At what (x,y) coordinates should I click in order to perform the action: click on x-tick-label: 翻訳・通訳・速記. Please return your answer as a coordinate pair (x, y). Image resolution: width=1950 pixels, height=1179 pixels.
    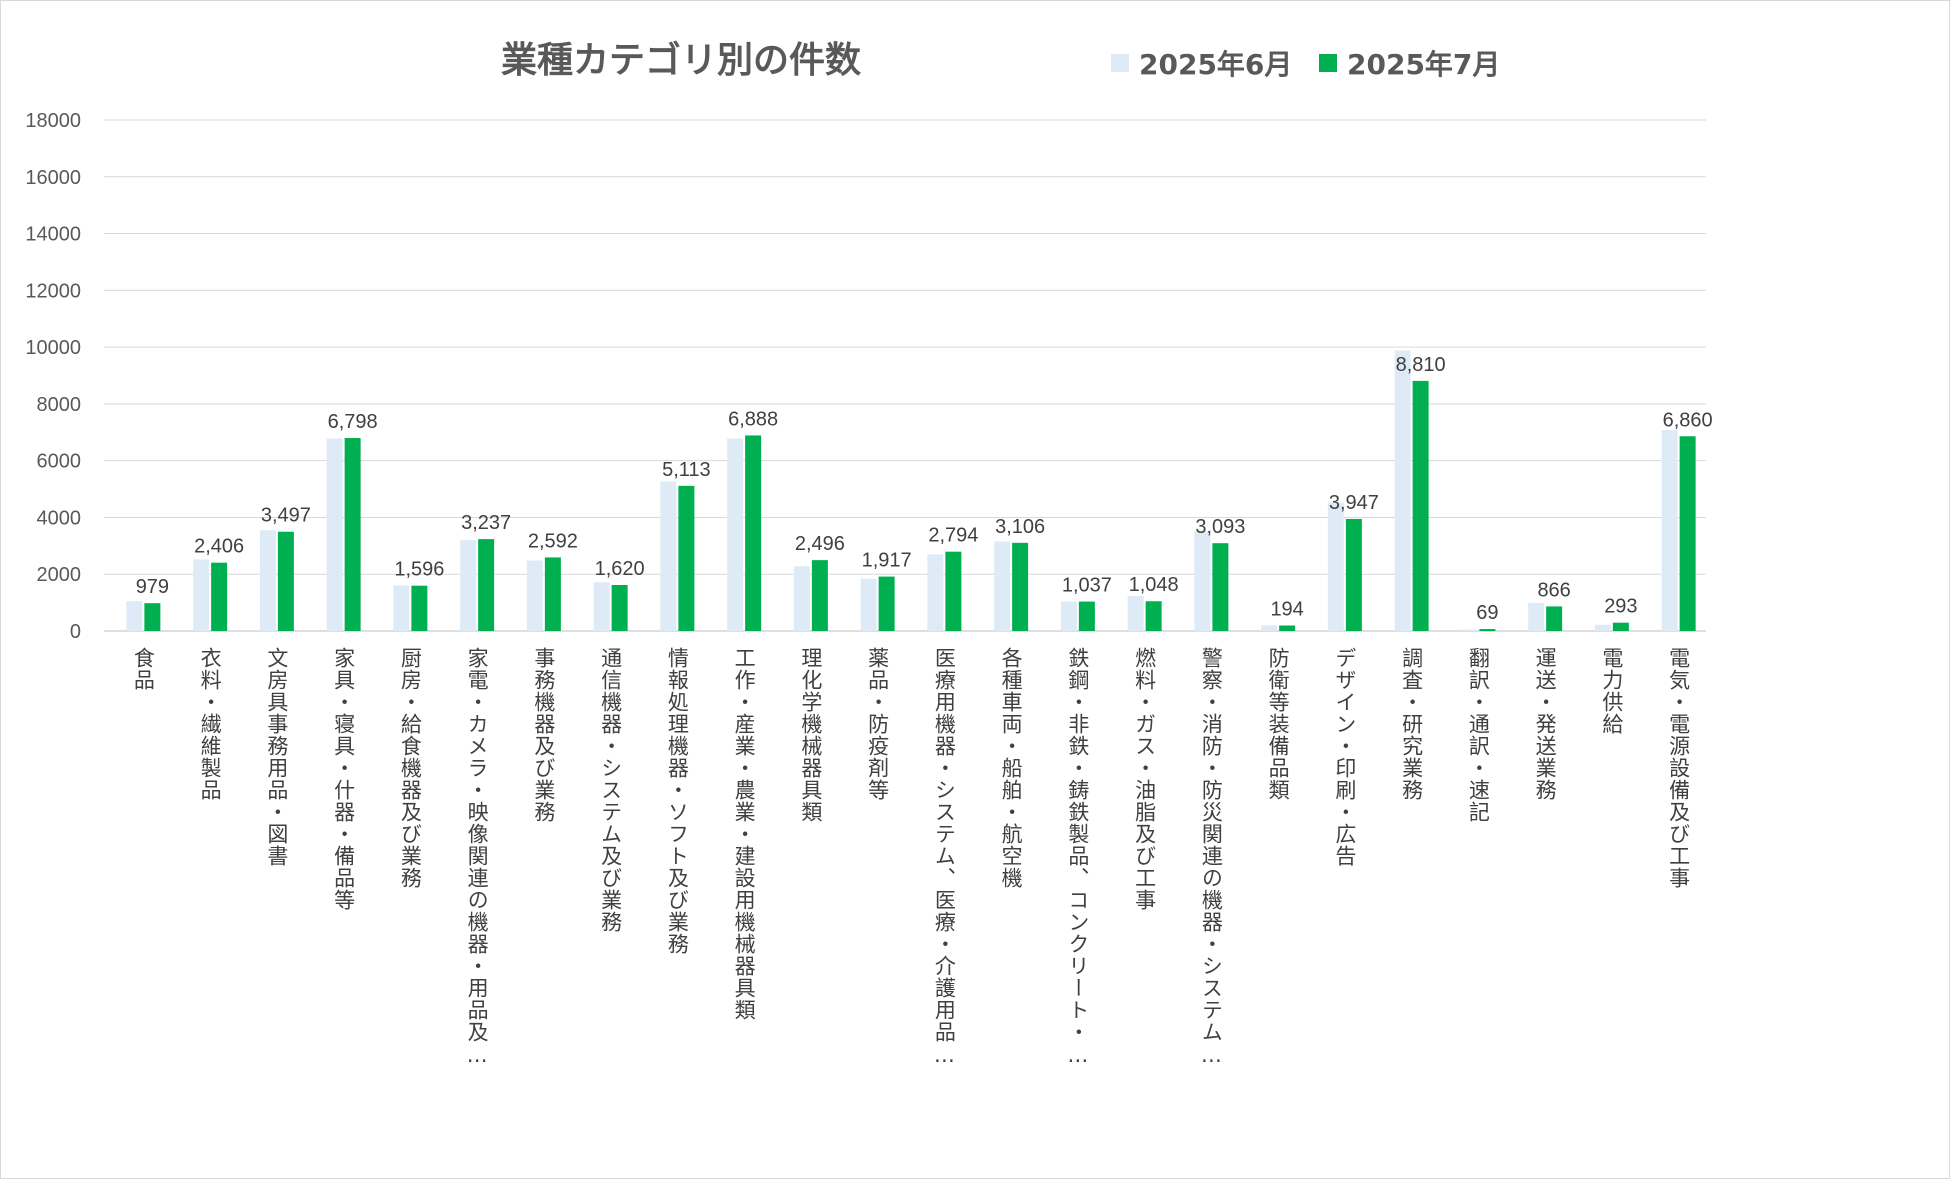
    Looking at the image, I should click on (1478, 735).